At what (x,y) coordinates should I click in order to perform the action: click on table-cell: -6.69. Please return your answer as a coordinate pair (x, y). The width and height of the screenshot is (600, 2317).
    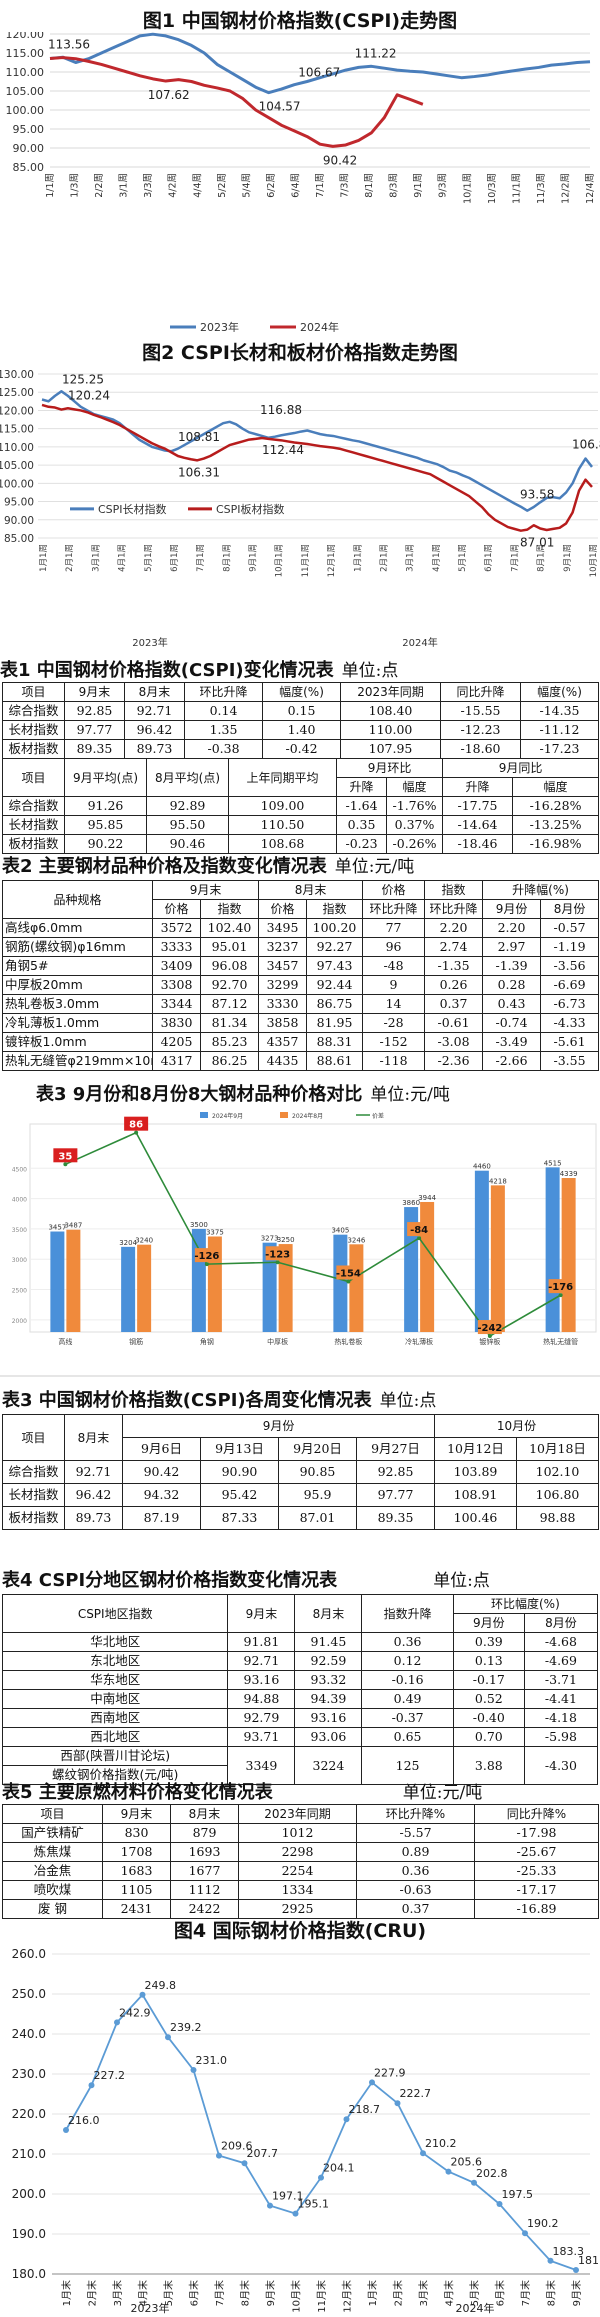
    Looking at the image, I should click on (570, 985).